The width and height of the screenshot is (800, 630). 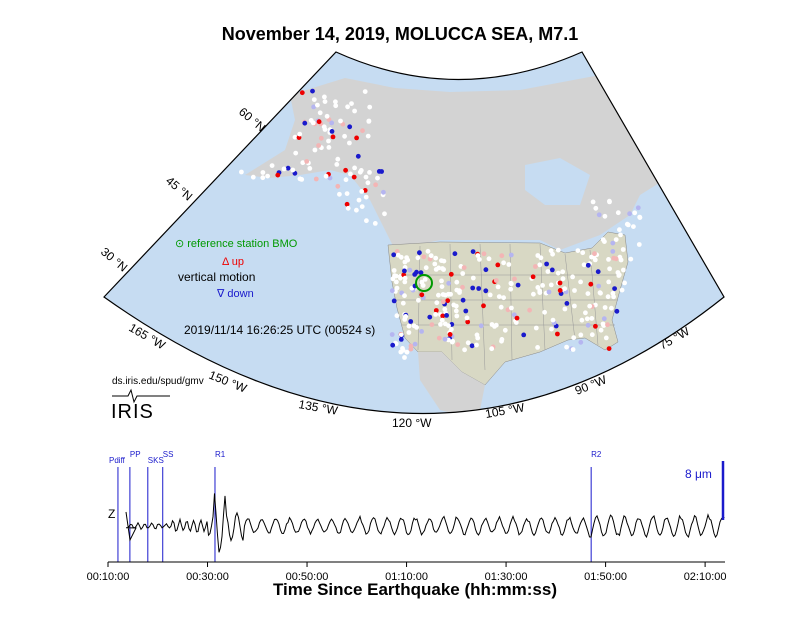 I want to click on lat-label-45: 45 °N, so click(x=179, y=189).